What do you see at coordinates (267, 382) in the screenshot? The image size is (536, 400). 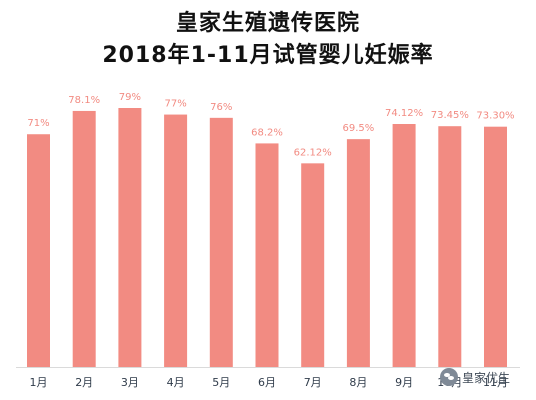 I see `x-tick-label-6: 6月` at bounding box center [267, 382].